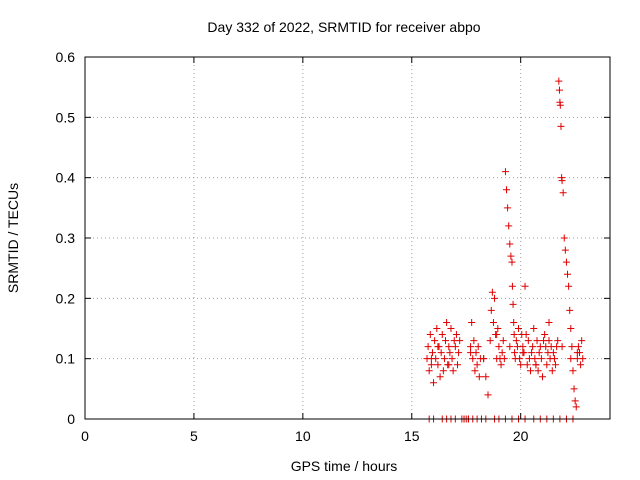 The width and height of the screenshot is (640, 480). What do you see at coordinates (412, 436) in the screenshot?
I see `x-tick-label: 15` at bounding box center [412, 436].